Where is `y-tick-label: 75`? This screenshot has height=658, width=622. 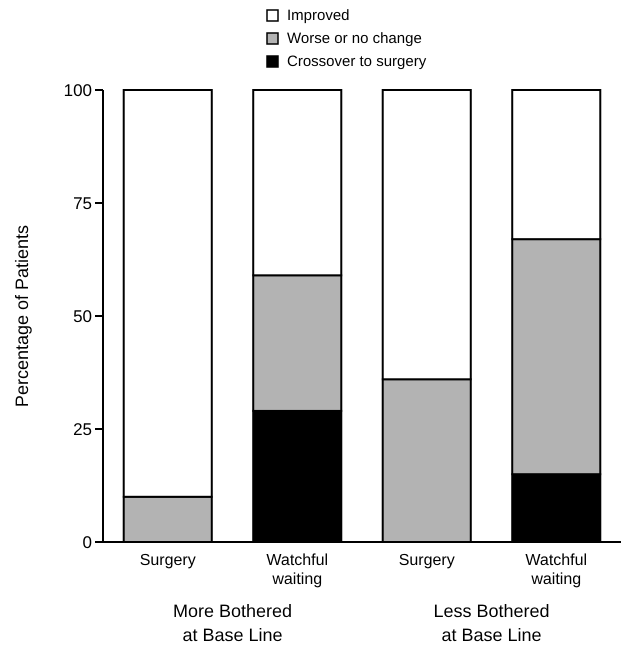 y-tick-label: 75 is located at coordinates (82, 203).